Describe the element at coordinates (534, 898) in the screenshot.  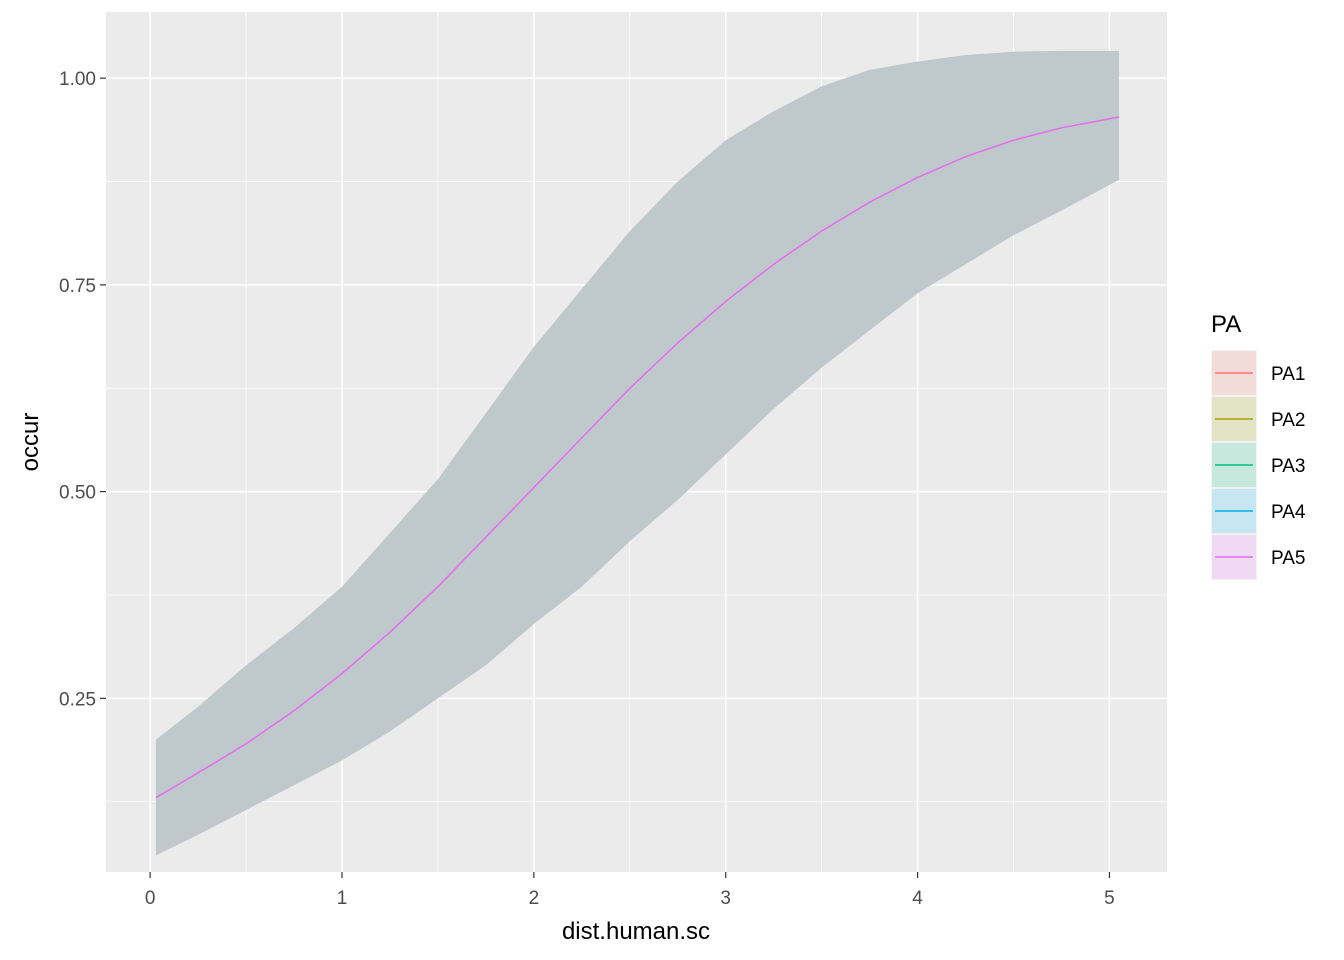
I see `x-tick-label: 2` at that location.